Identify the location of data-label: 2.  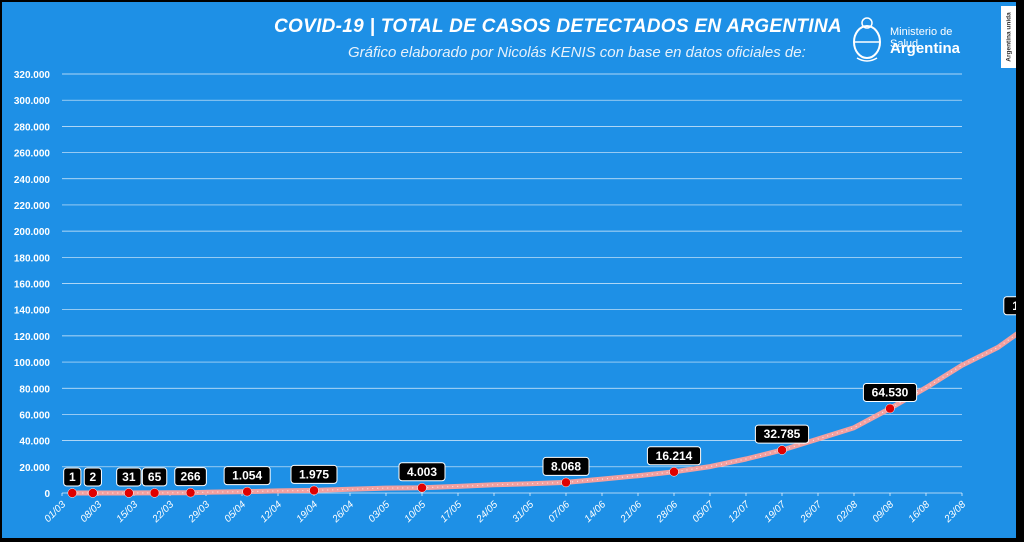
(93, 477).